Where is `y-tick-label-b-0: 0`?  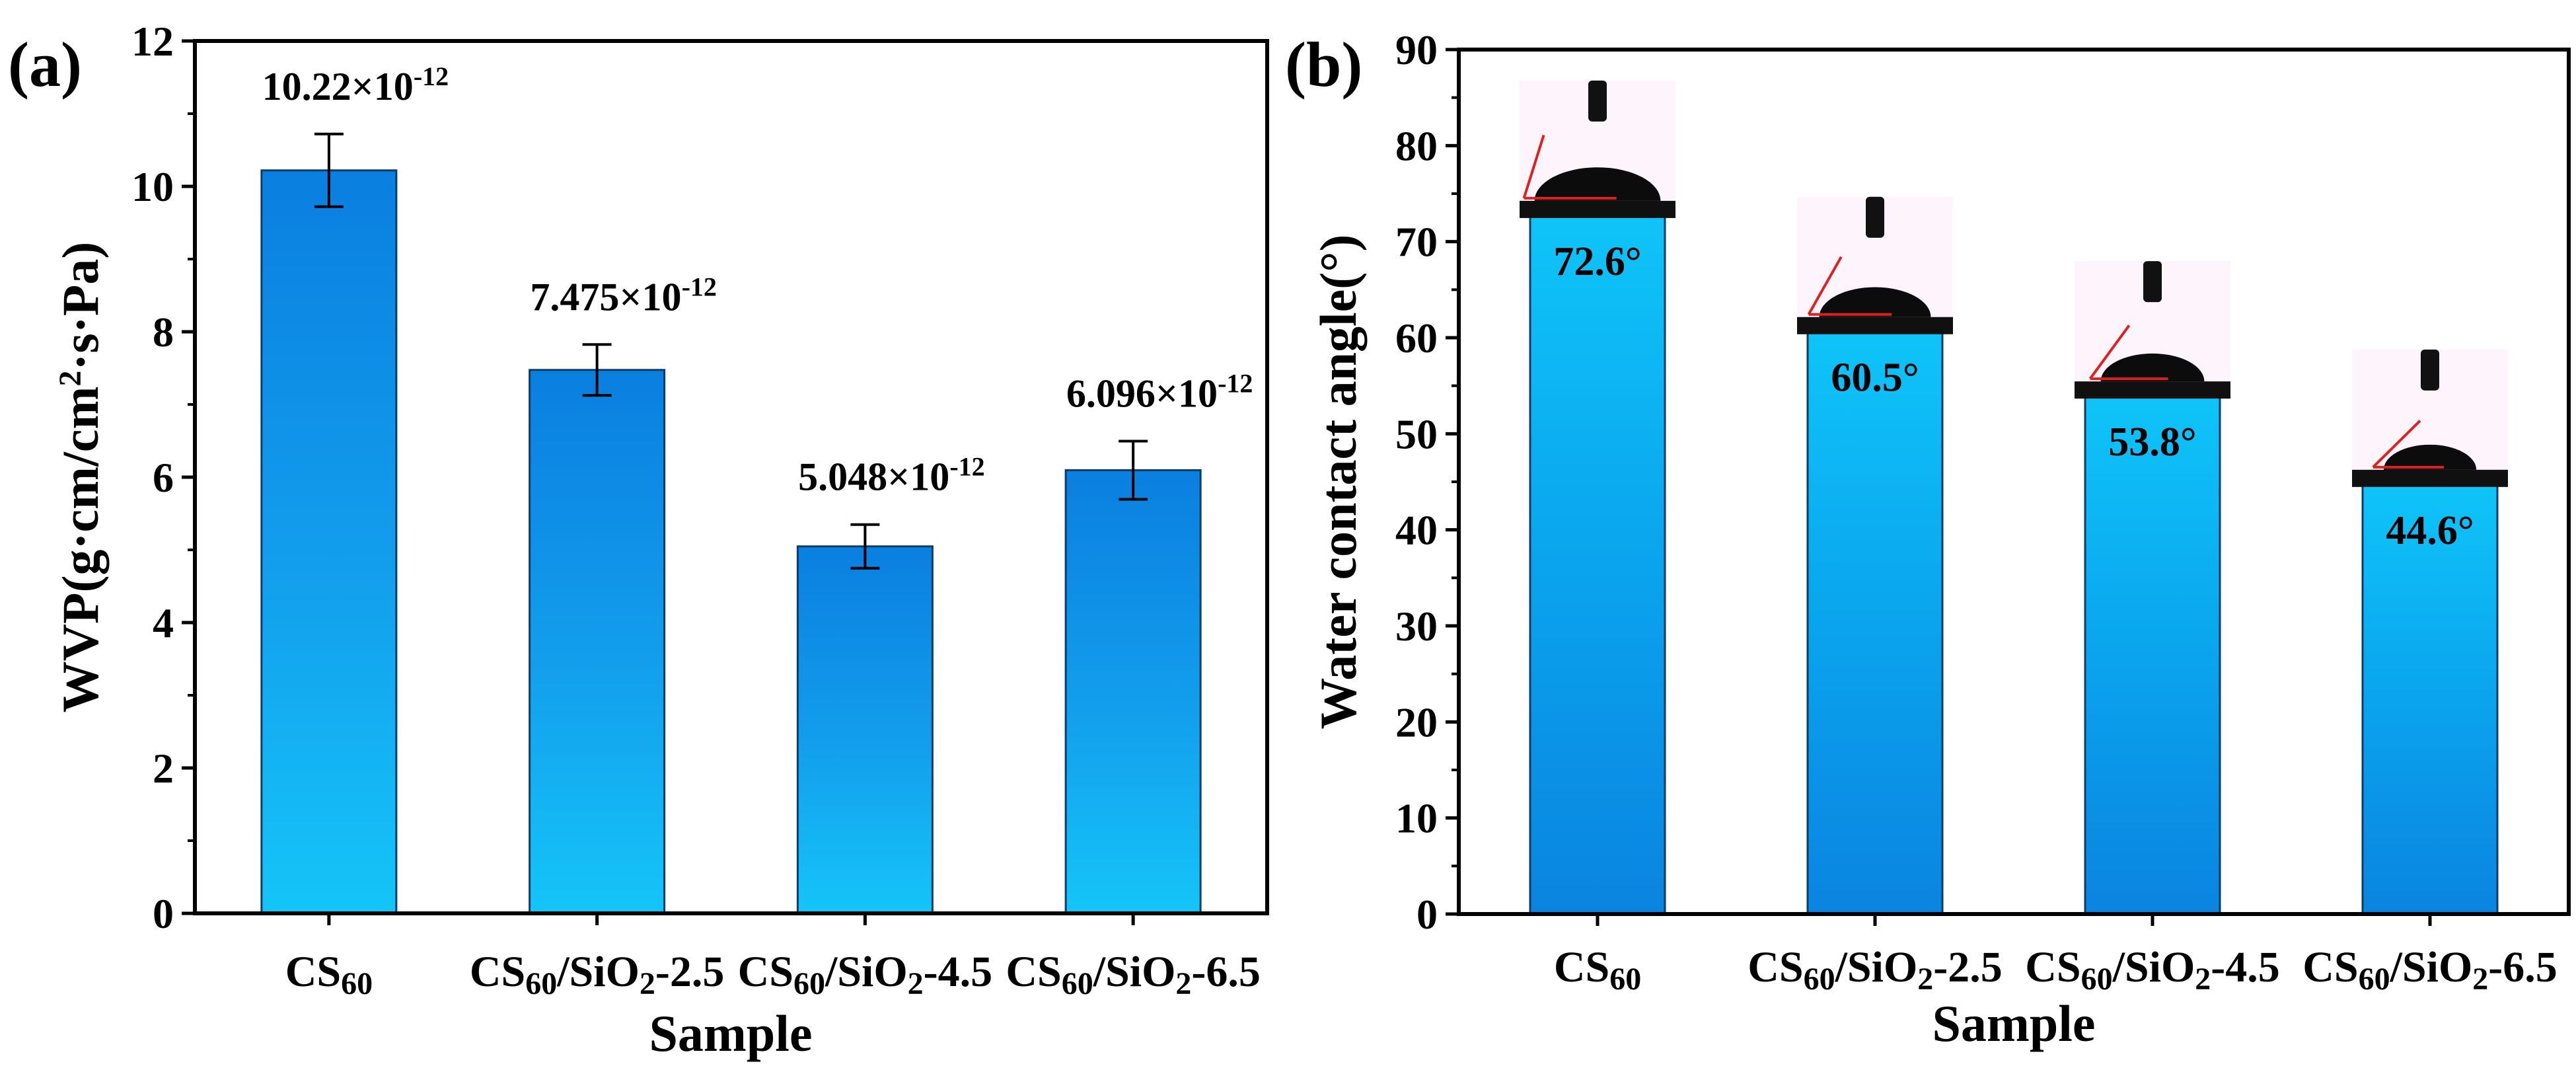
y-tick-label-b-0: 0 is located at coordinates (1427, 914).